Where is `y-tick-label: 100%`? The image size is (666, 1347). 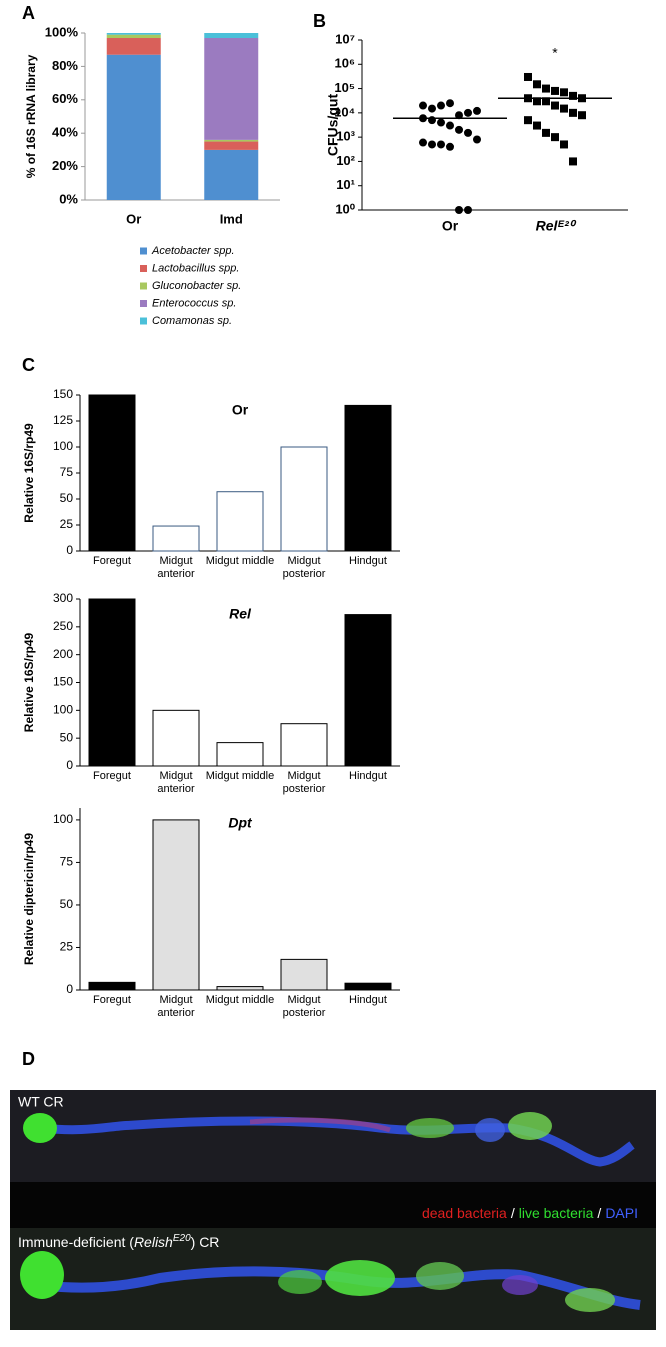
y-tick-label: 100% is located at coordinates (62, 31).